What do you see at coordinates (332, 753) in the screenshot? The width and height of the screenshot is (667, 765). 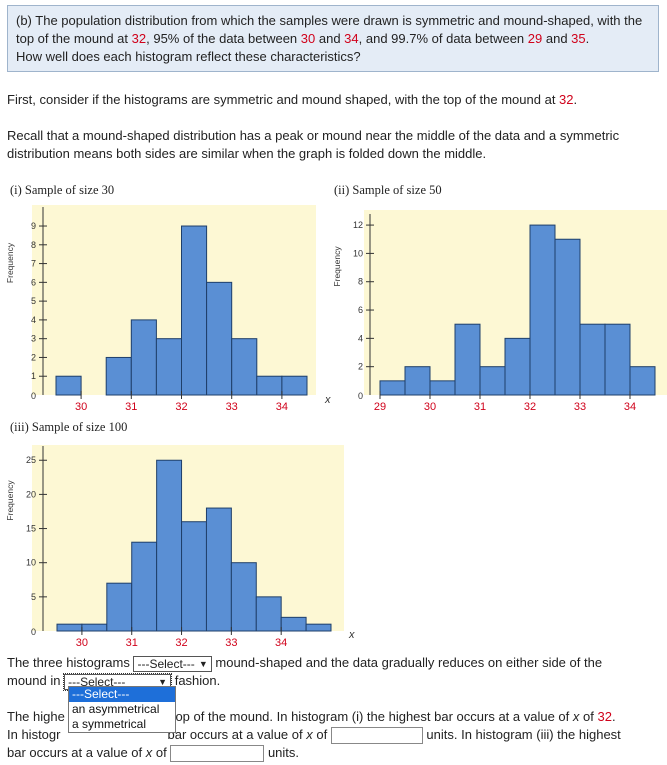 I see `answer-line-5: bar occurs at a value of x of units.` at bounding box center [332, 753].